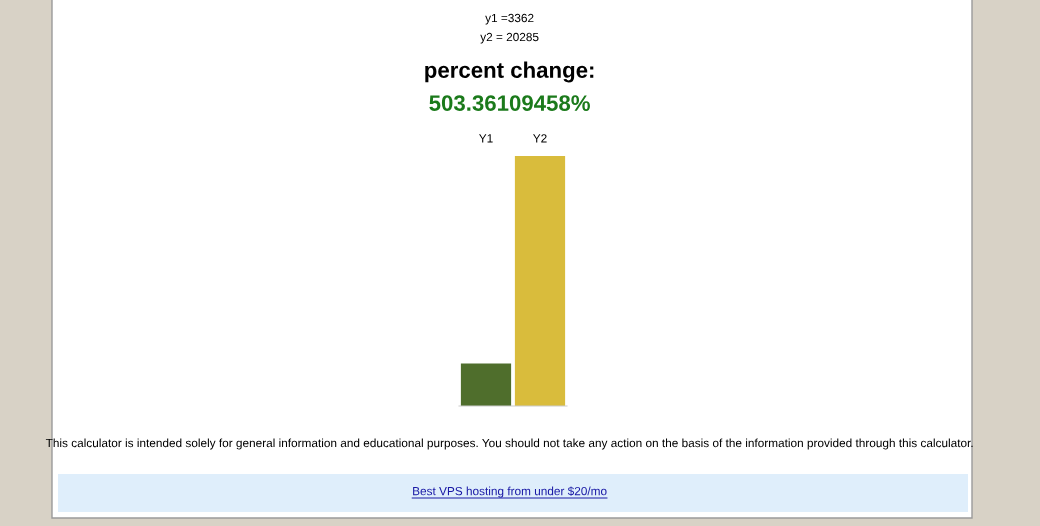  Describe the element at coordinates (510, 492) in the screenshot. I see `text: Best VPS hosting from under $20/mo` at that location.